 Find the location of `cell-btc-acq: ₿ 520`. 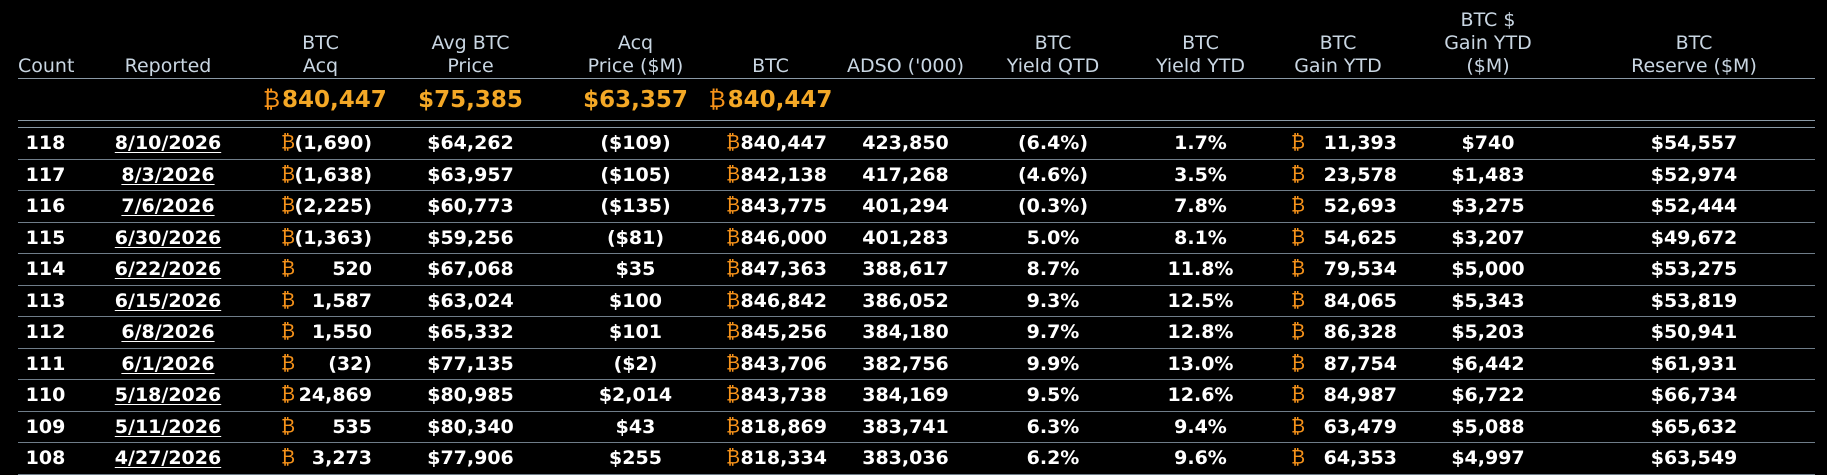

cell-btc-acq: ₿ 520 is located at coordinates (320, 269).